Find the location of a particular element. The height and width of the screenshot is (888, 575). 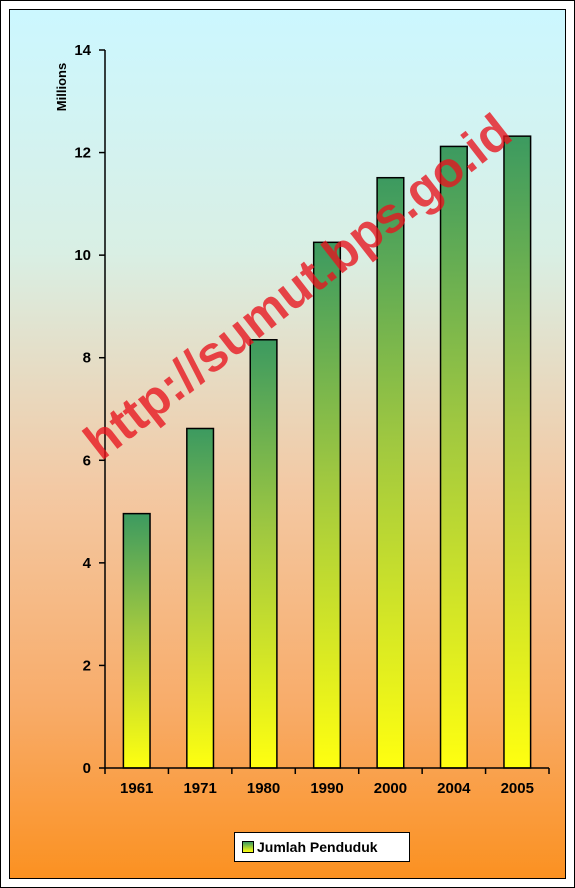

x-tick-label-1990: 1990 is located at coordinates (326, 788).